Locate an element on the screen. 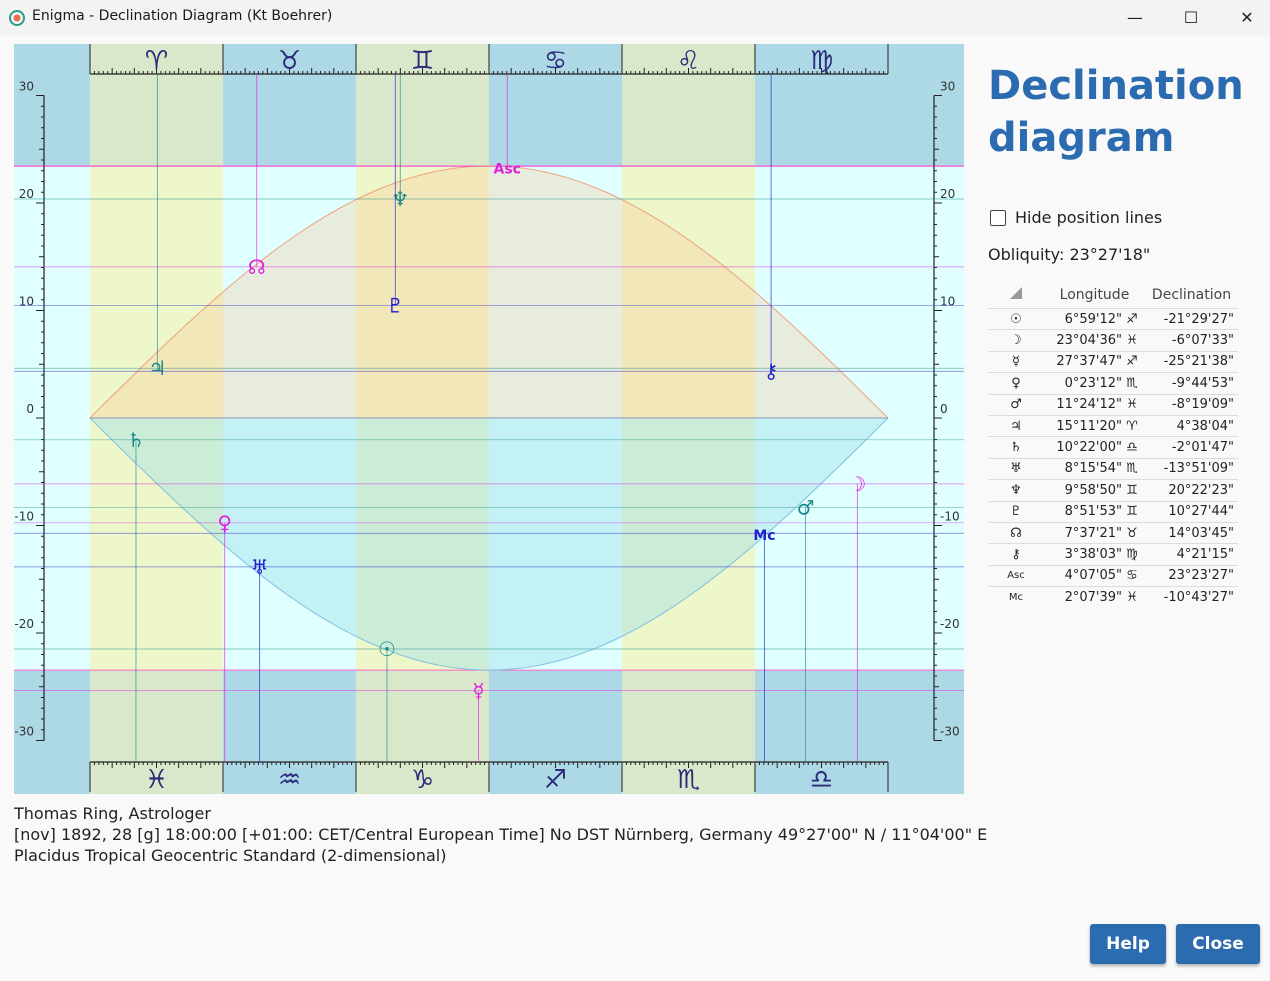  longitude-value: 10°22'00" is located at coordinates (1089, 448).